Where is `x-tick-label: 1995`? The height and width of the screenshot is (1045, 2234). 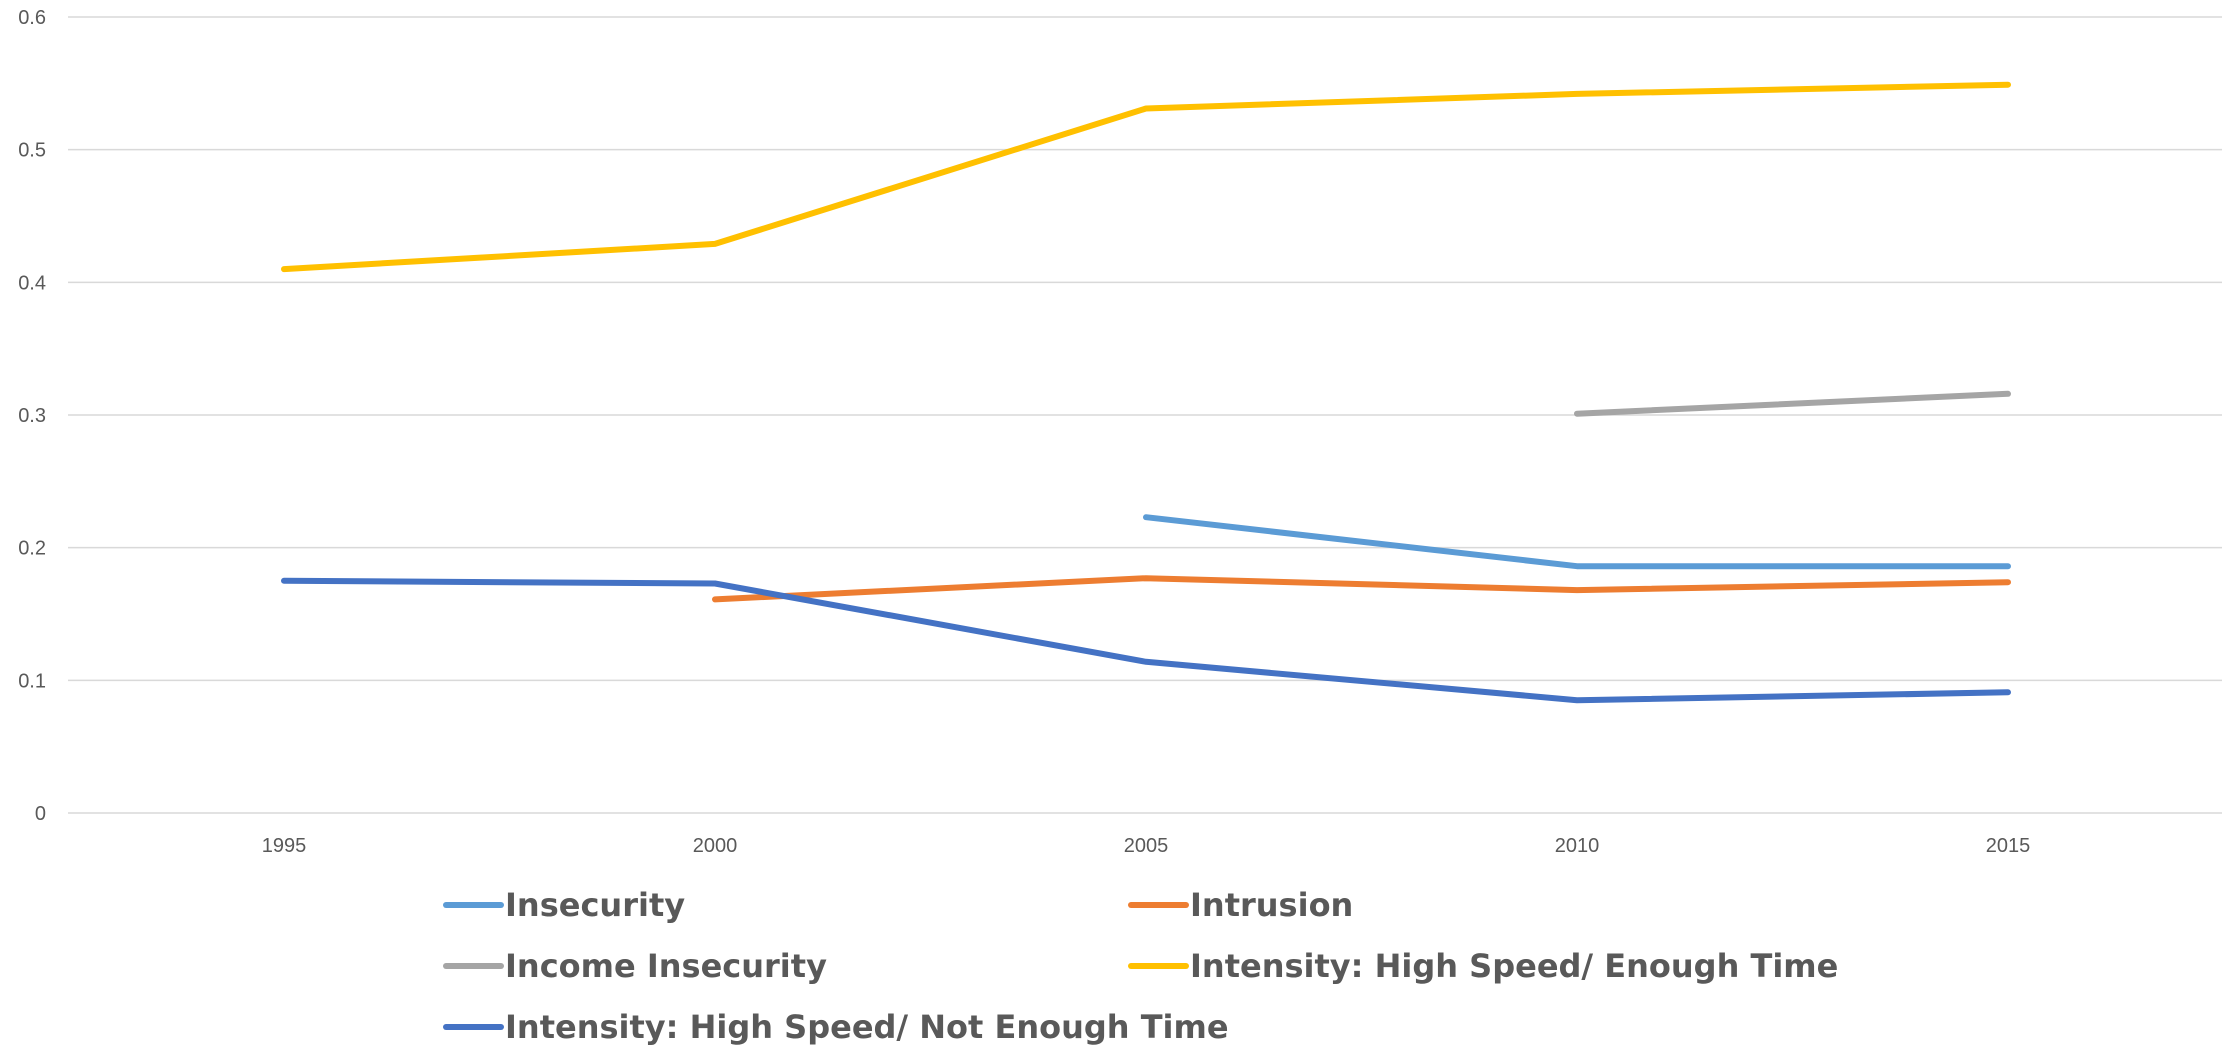 x-tick-label: 1995 is located at coordinates (284, 846).